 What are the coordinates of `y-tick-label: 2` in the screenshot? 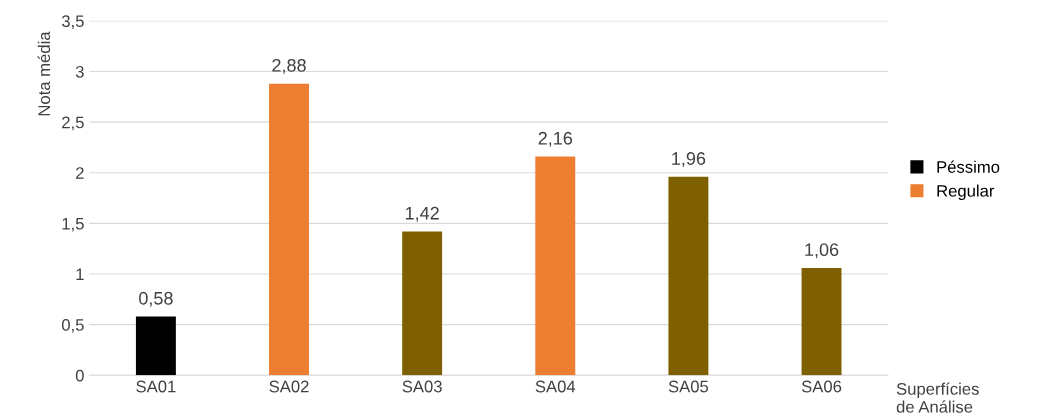 It's located at (80, 173).